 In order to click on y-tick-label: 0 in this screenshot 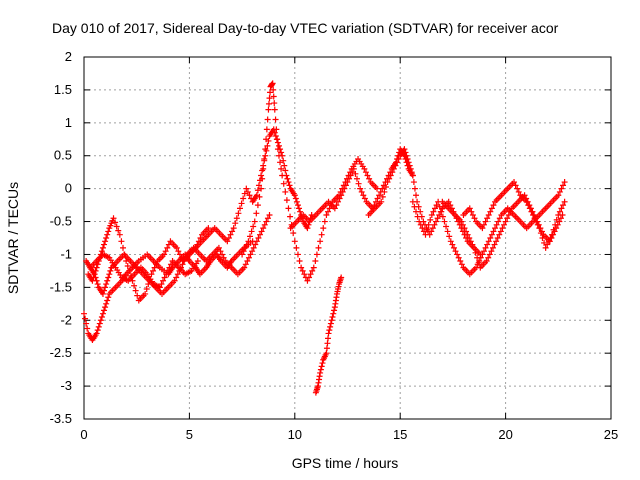, I will do `click(68, 188)`.